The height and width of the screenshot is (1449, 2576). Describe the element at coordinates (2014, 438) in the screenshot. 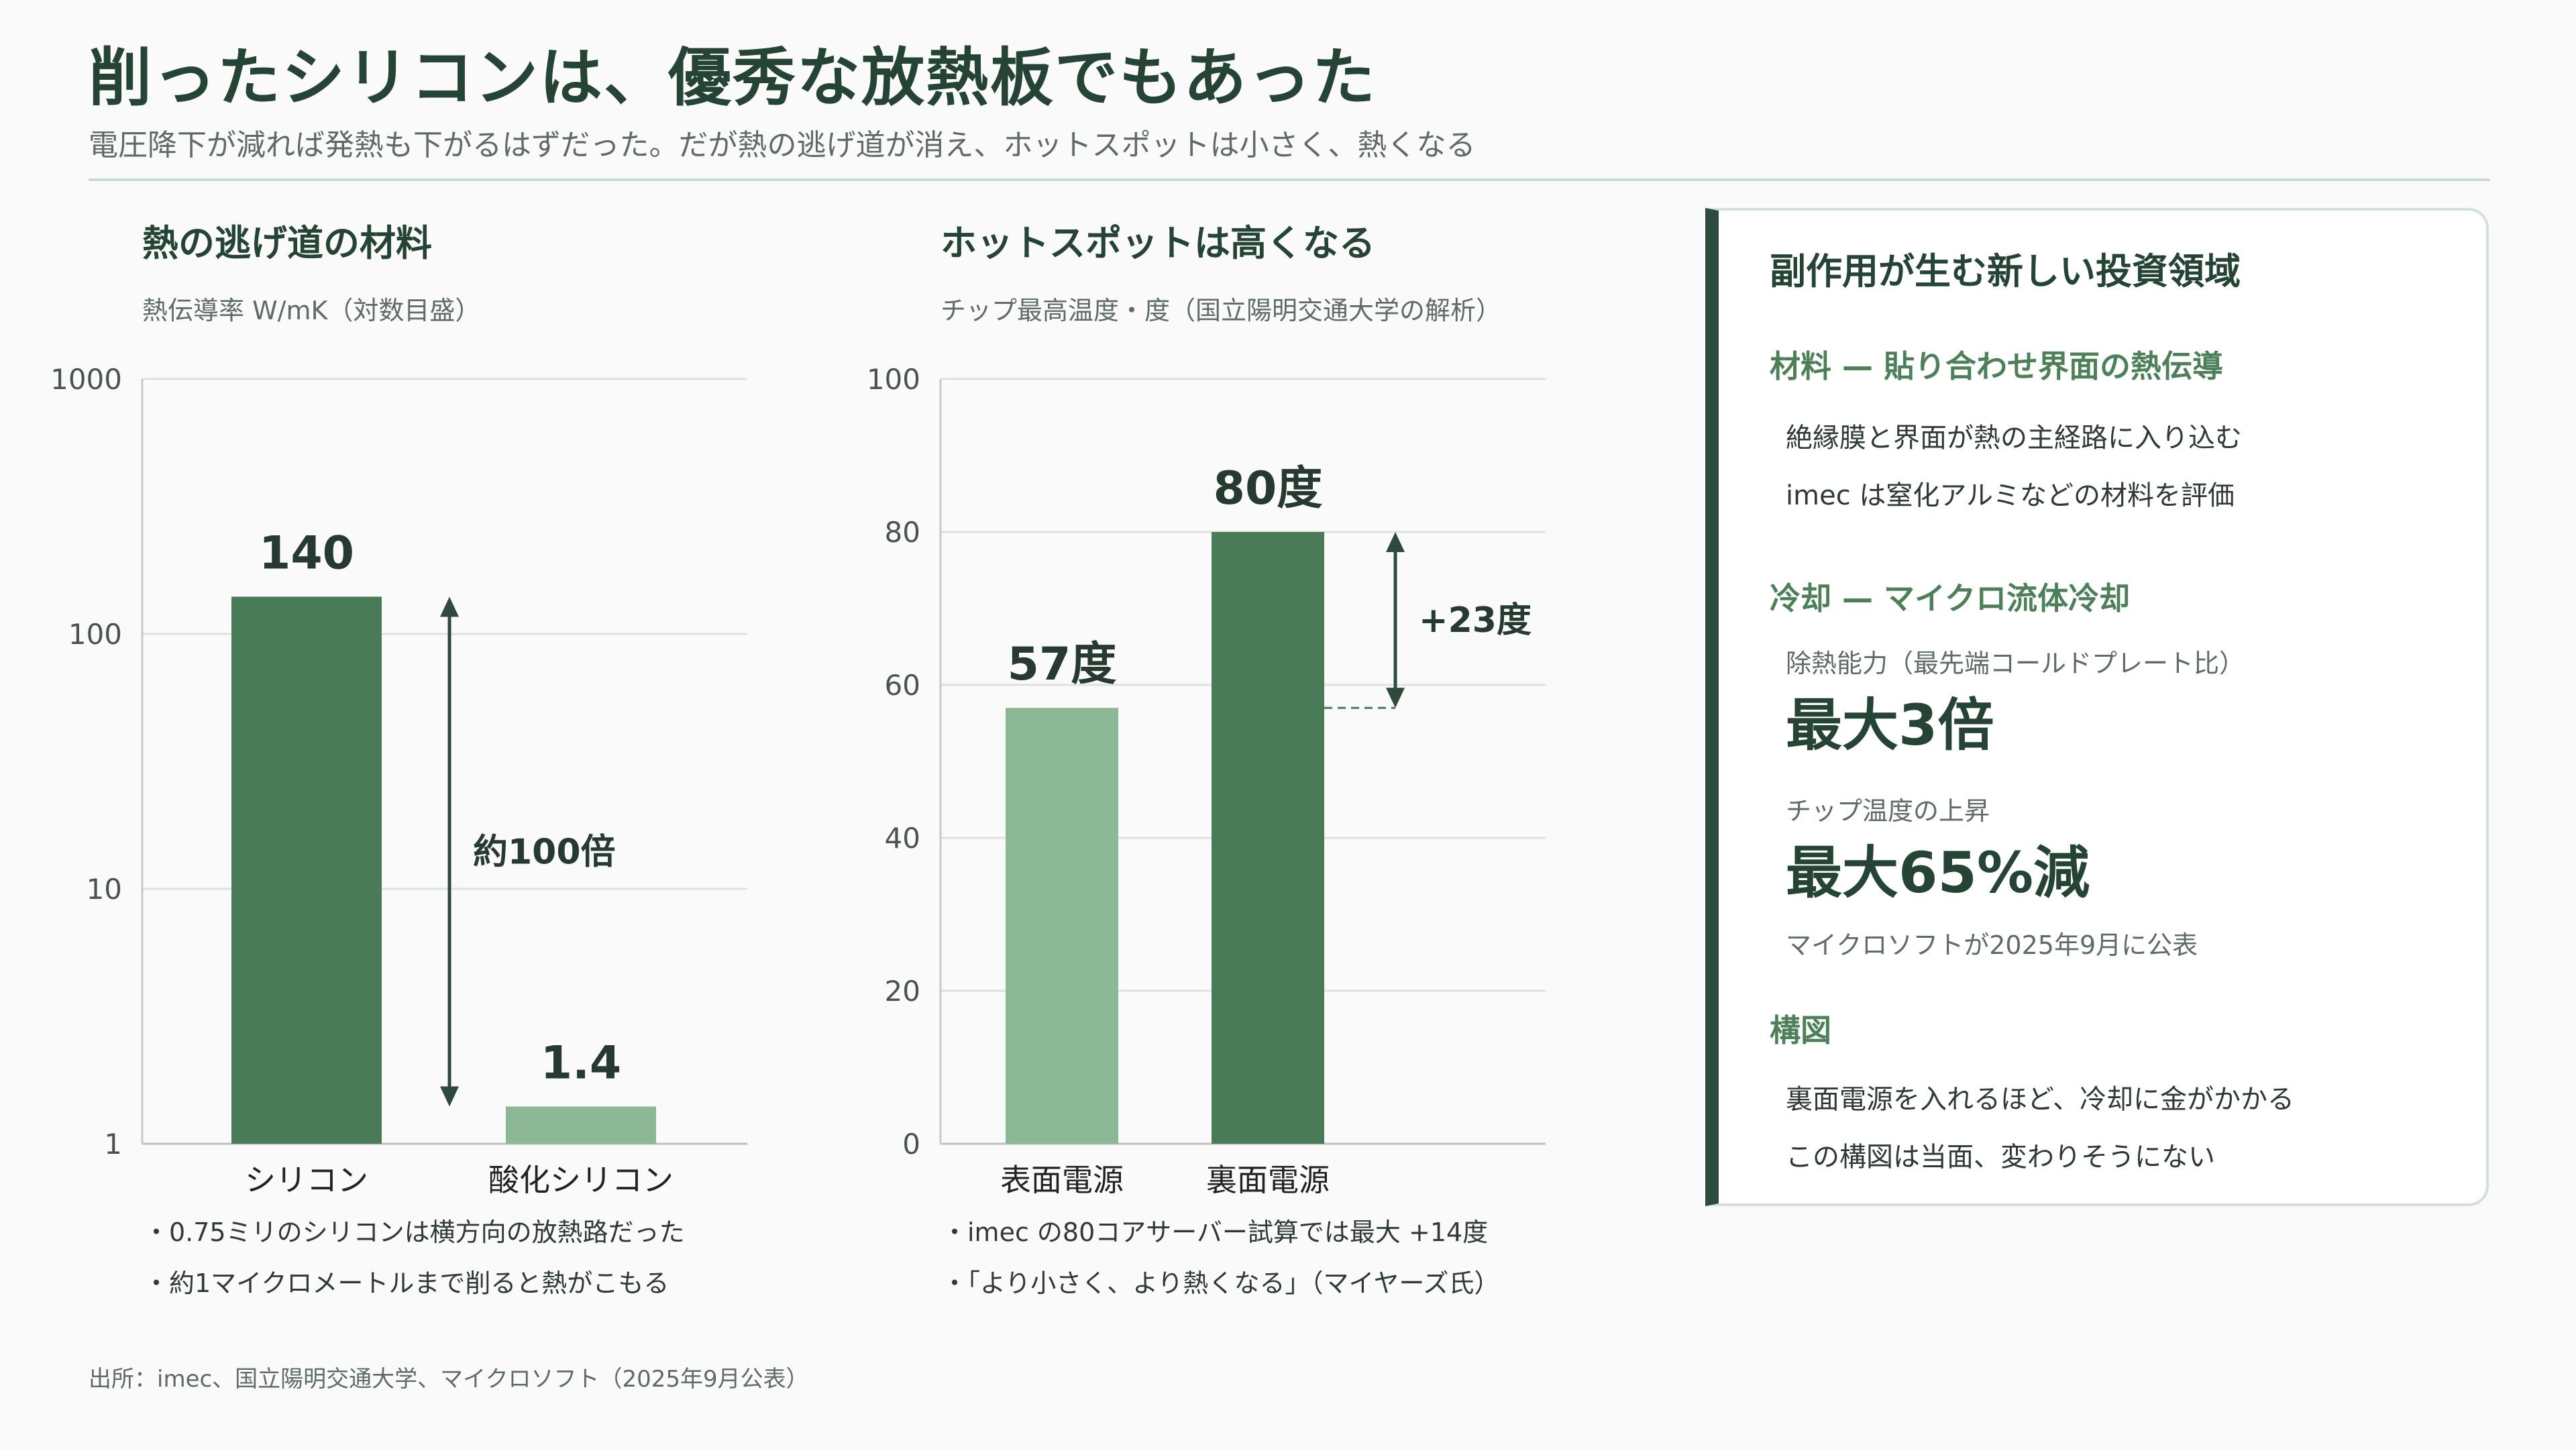

I see `materials-line-1: 絶縁膜と界面が熱の主経路に入り込む` at that location.